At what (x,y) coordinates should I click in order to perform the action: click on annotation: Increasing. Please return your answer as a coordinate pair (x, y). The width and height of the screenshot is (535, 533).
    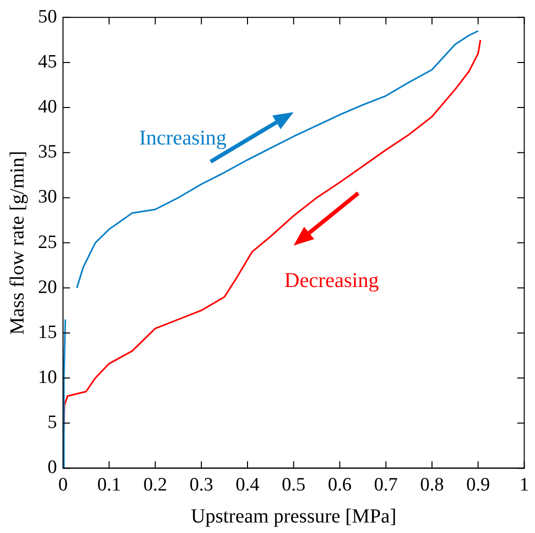
    Looking at the image, I should click on (183, 138).